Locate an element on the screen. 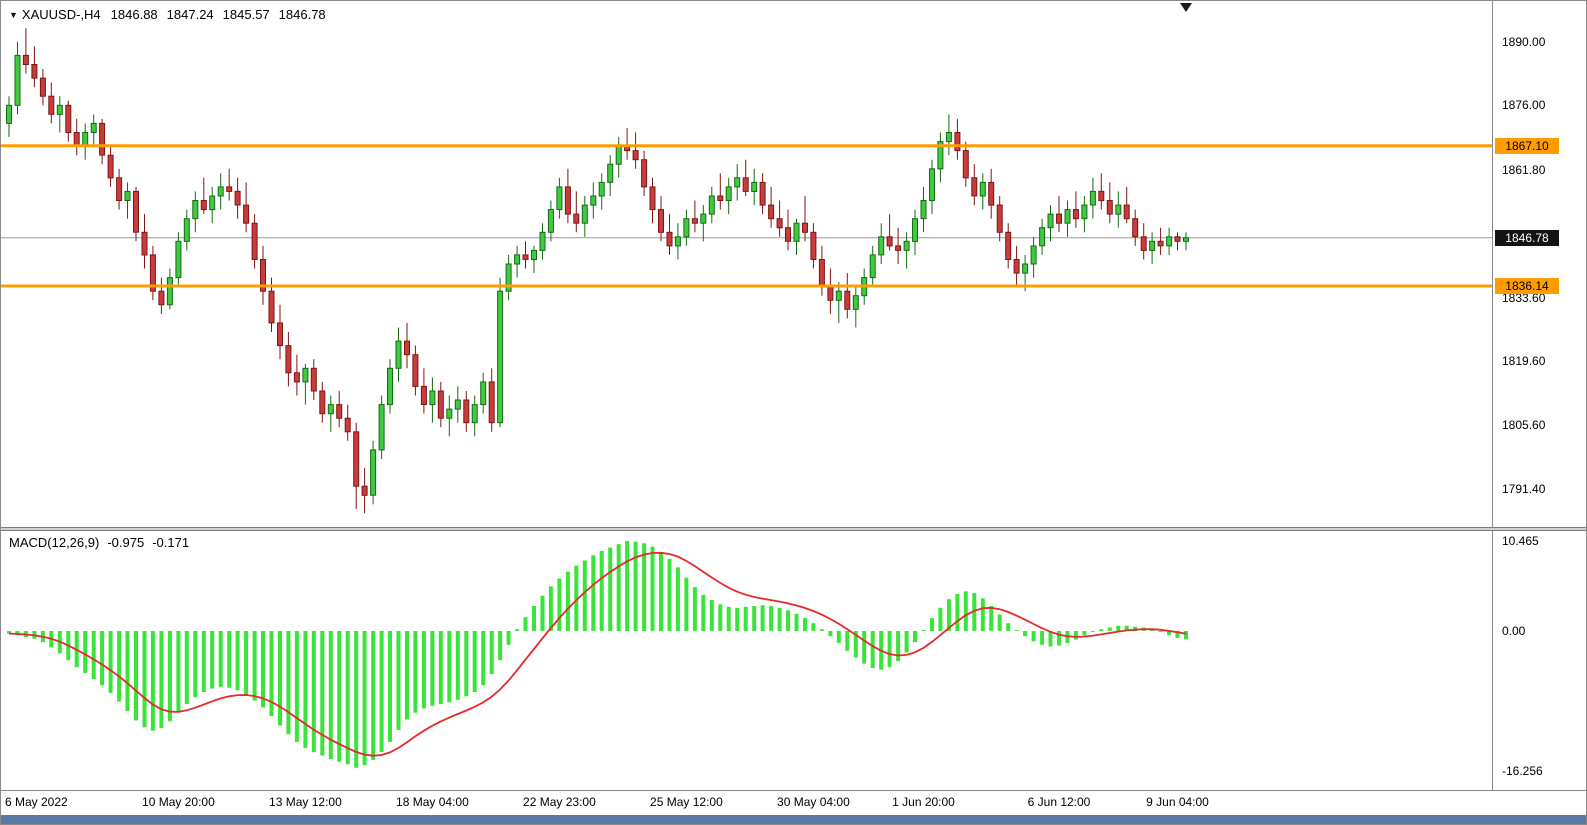 Image resolution: width=1587 pixels, height=825 pixels. time-axis-label: 6 May 2022 is located at coordinates (36, 802).